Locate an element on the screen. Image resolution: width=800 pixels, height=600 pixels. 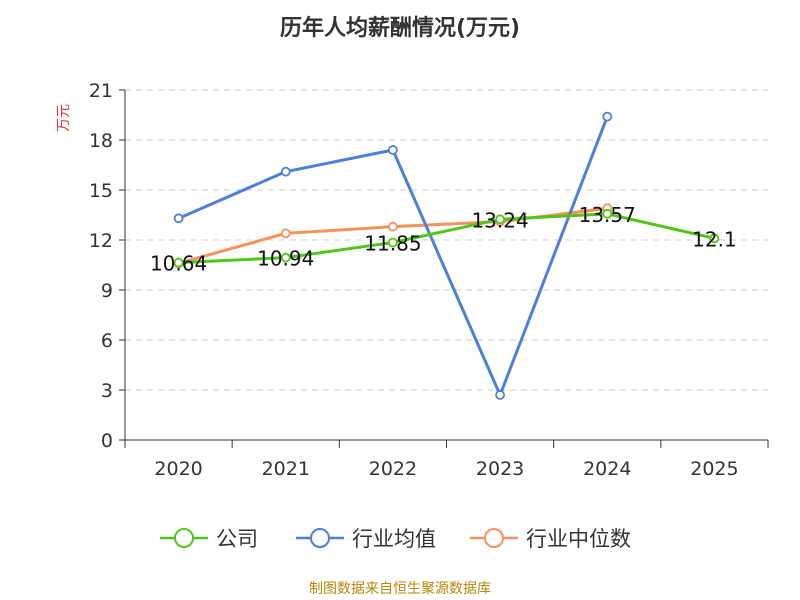
legend-label: 行业均值 is located at coordinates (394, 539).